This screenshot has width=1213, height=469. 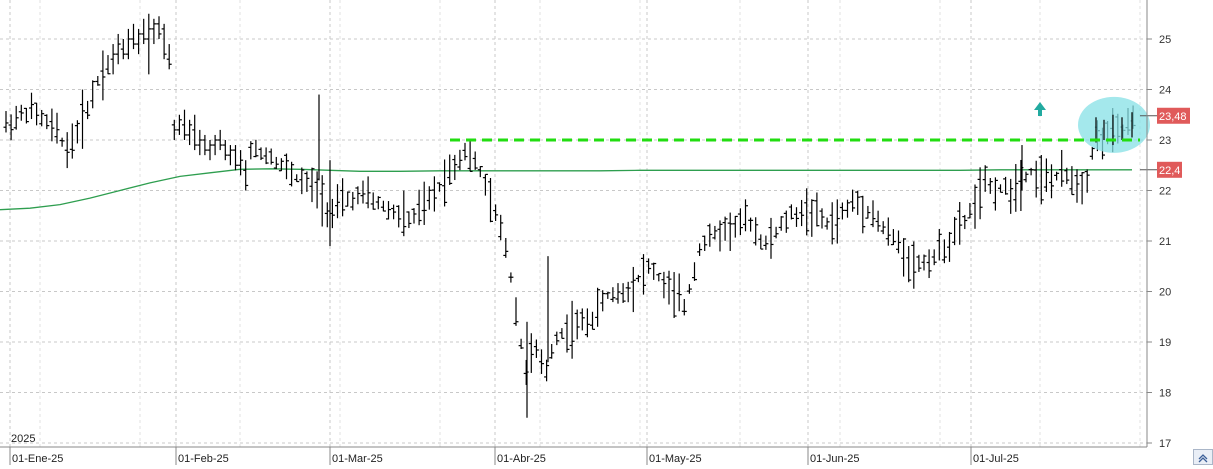 I want to click on highlight-ellipse, so click(x=1114, y=124).